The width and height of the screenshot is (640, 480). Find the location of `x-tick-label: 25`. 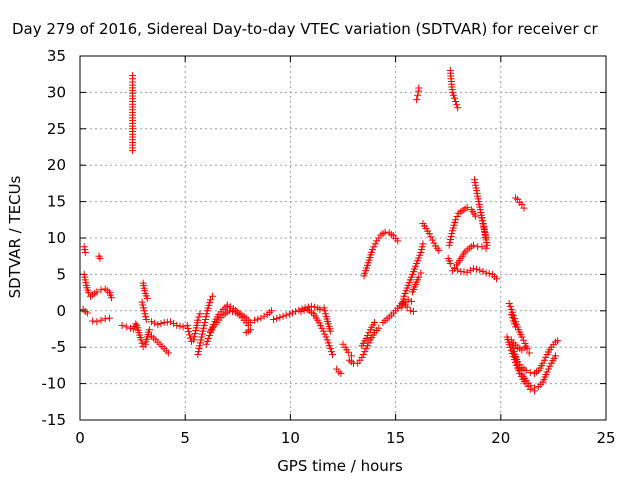

x-tick-label: 25 is located at coordinates (605, 438).